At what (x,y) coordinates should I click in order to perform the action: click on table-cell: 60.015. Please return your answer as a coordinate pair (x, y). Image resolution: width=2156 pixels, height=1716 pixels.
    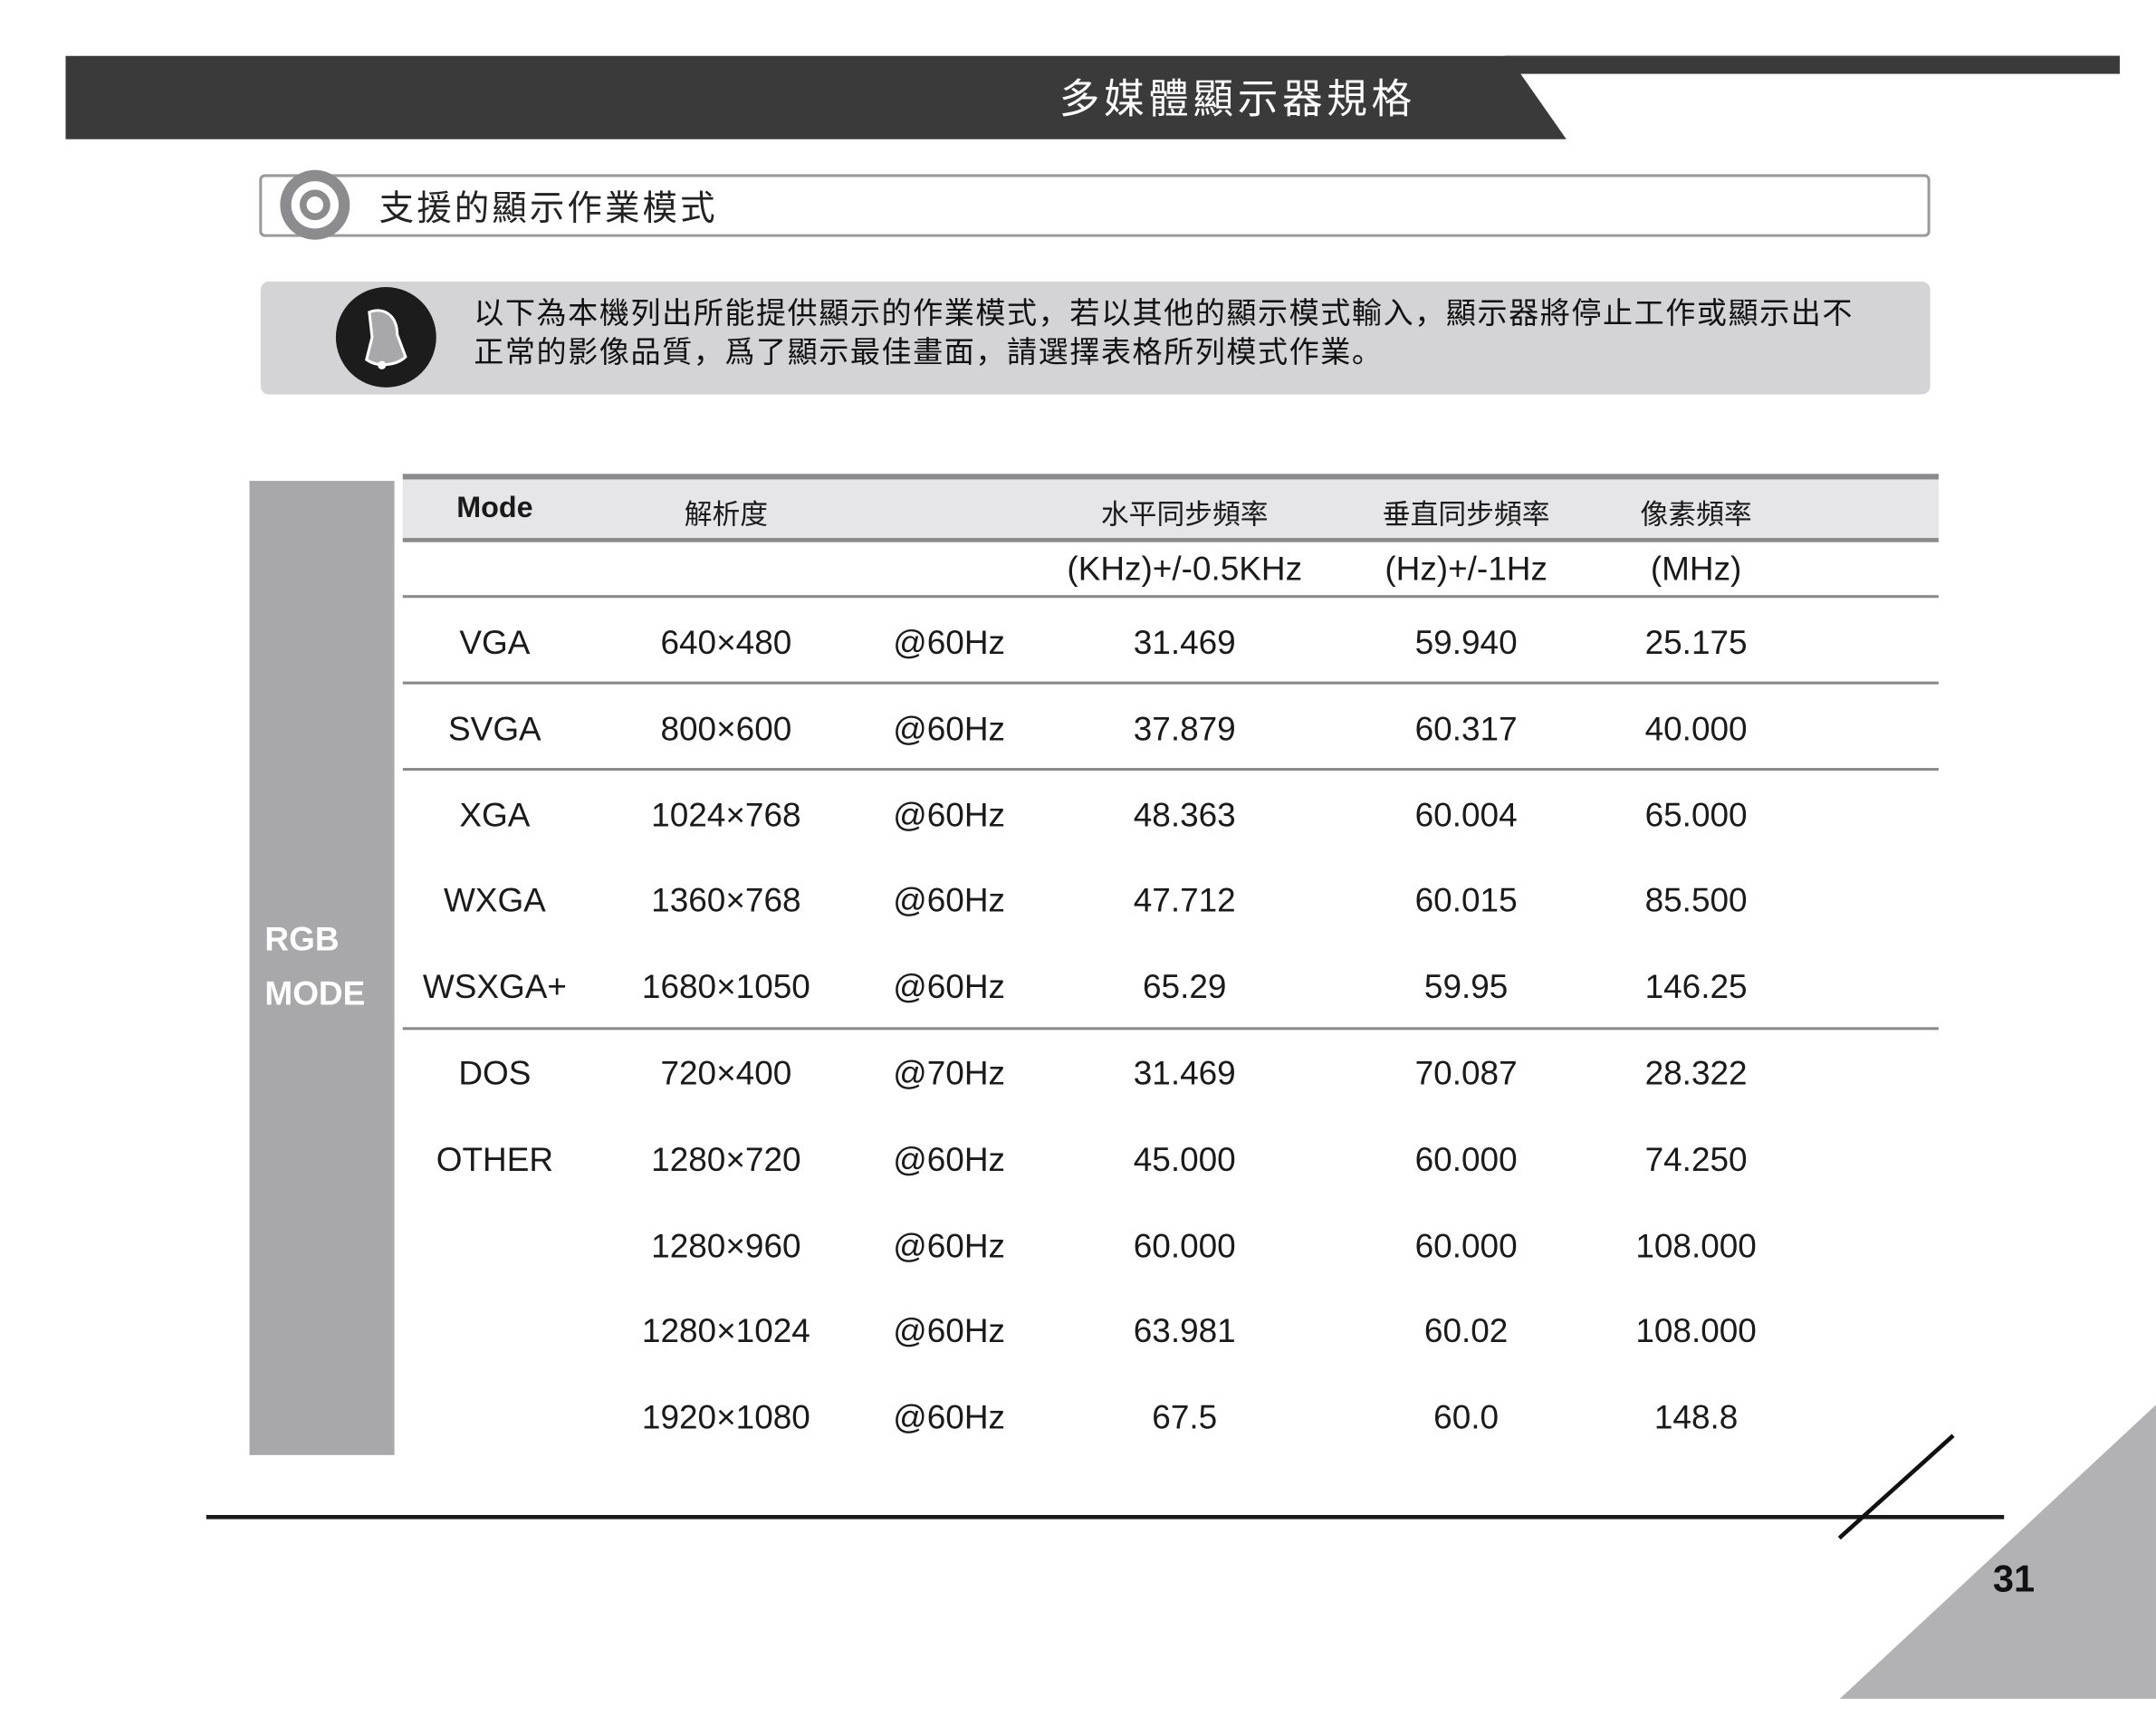
    Looking at the image, I should click on (1466, 901).